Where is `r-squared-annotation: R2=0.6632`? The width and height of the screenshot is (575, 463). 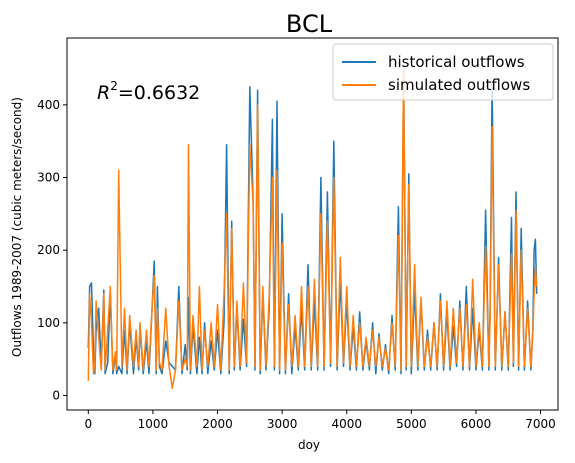
r-squared-annotation: R2=0.6632 is located at coordinates (148, 91).